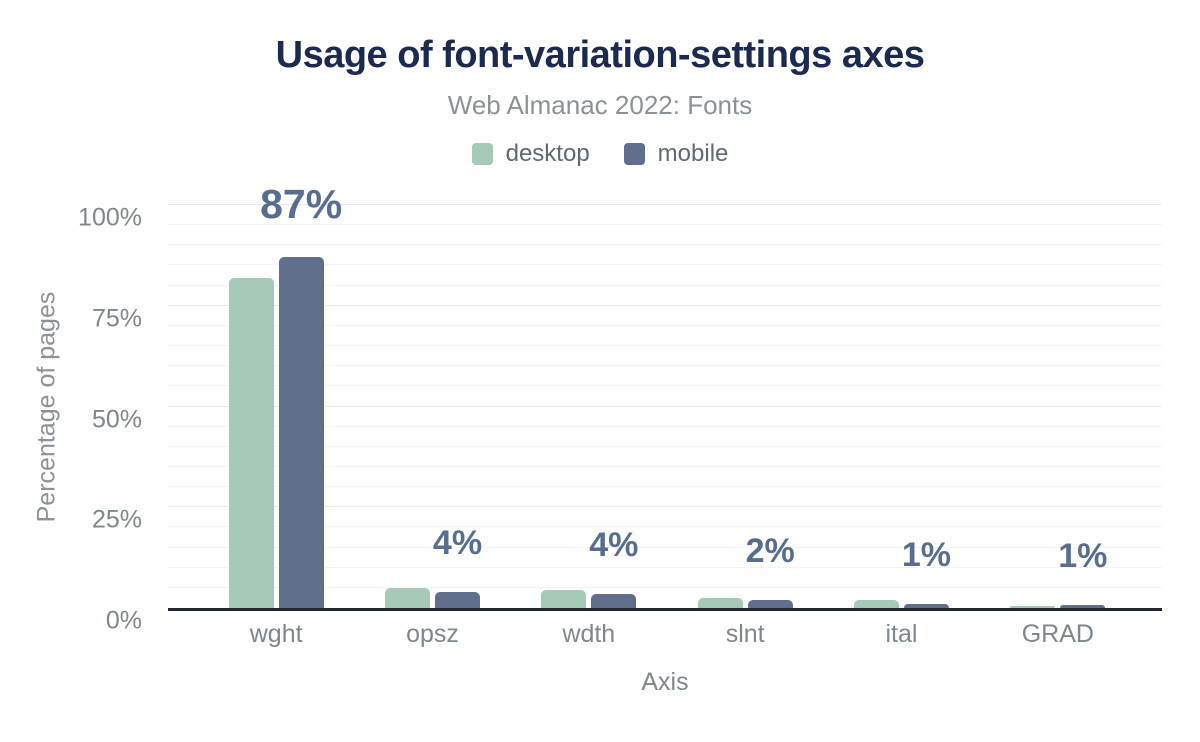 This screenshot has width=1200, height=742. I want to click on x-axis-line, so click(665, 609).